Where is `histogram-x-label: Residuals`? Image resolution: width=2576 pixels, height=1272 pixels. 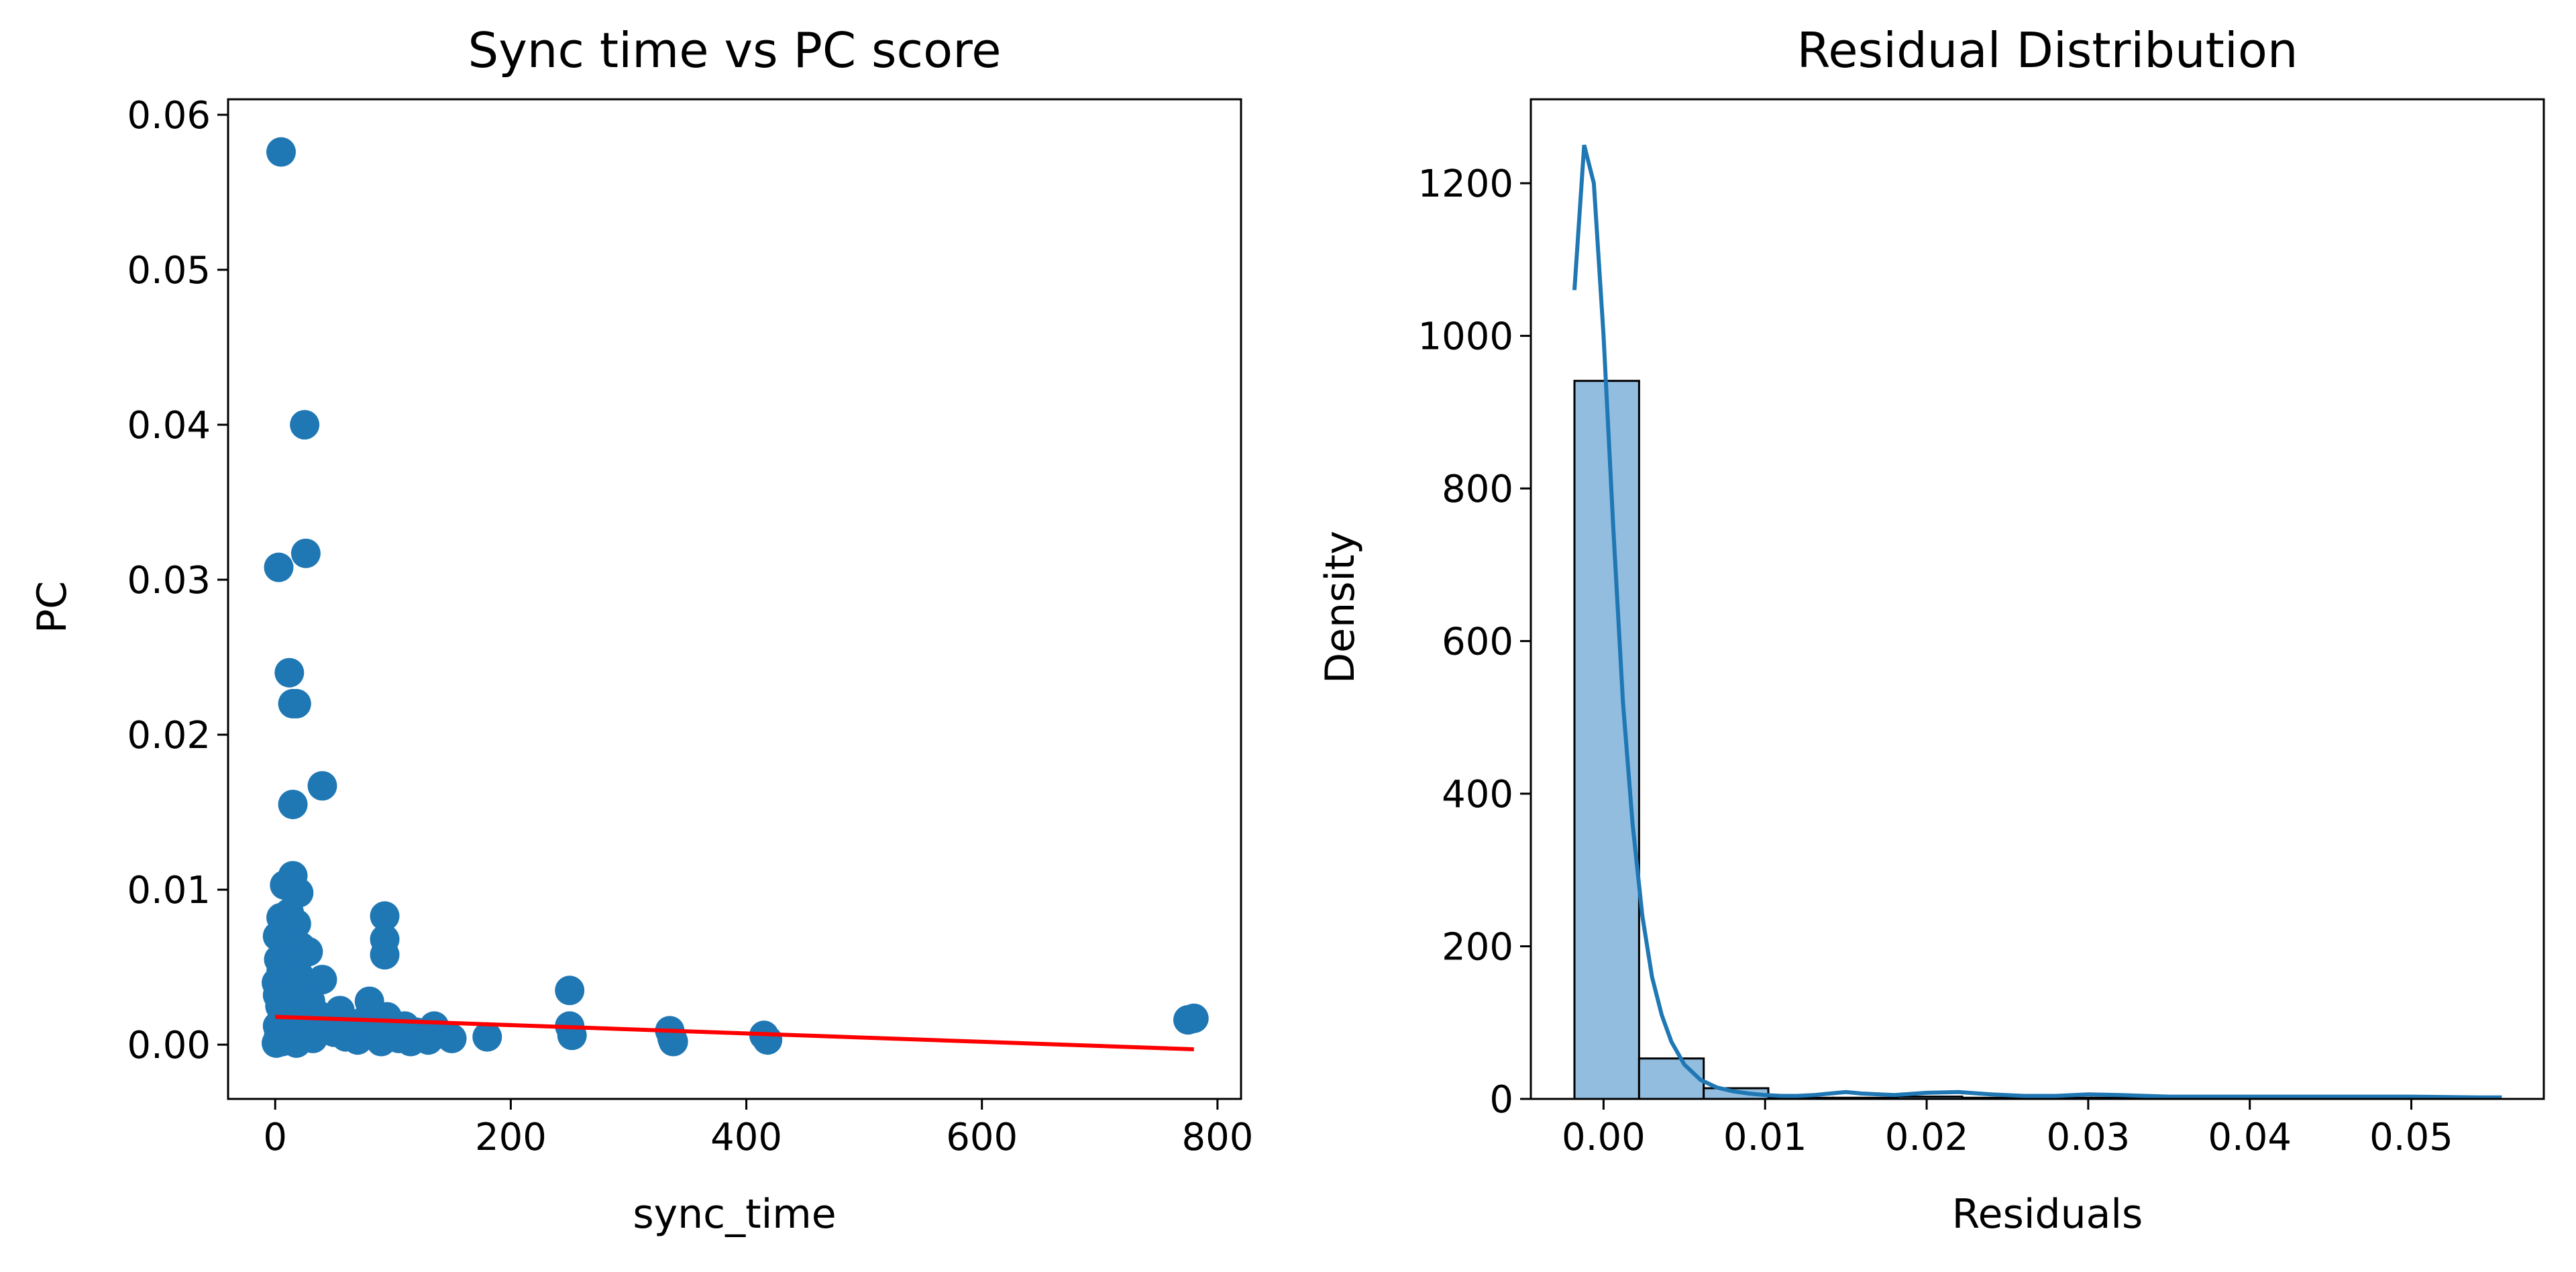
histogram-x-label: Residuals is located at coordinates (2047, 1214).